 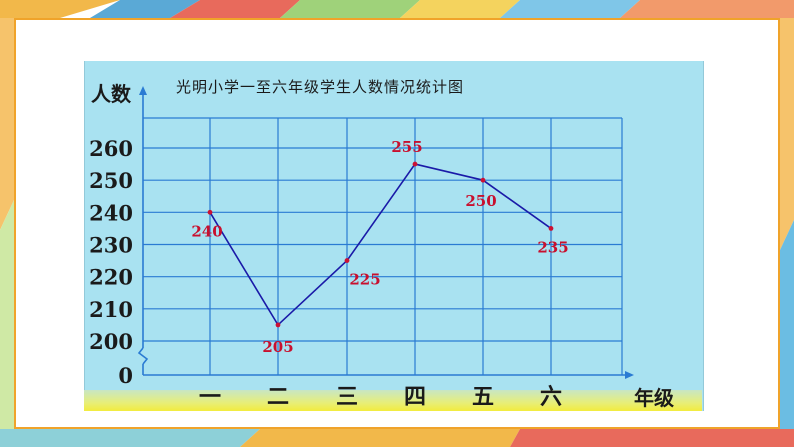 What do you see at coordinates (406, 147) in the screenshot?
I see `data-label: 255` at bounding box center [406, 147].